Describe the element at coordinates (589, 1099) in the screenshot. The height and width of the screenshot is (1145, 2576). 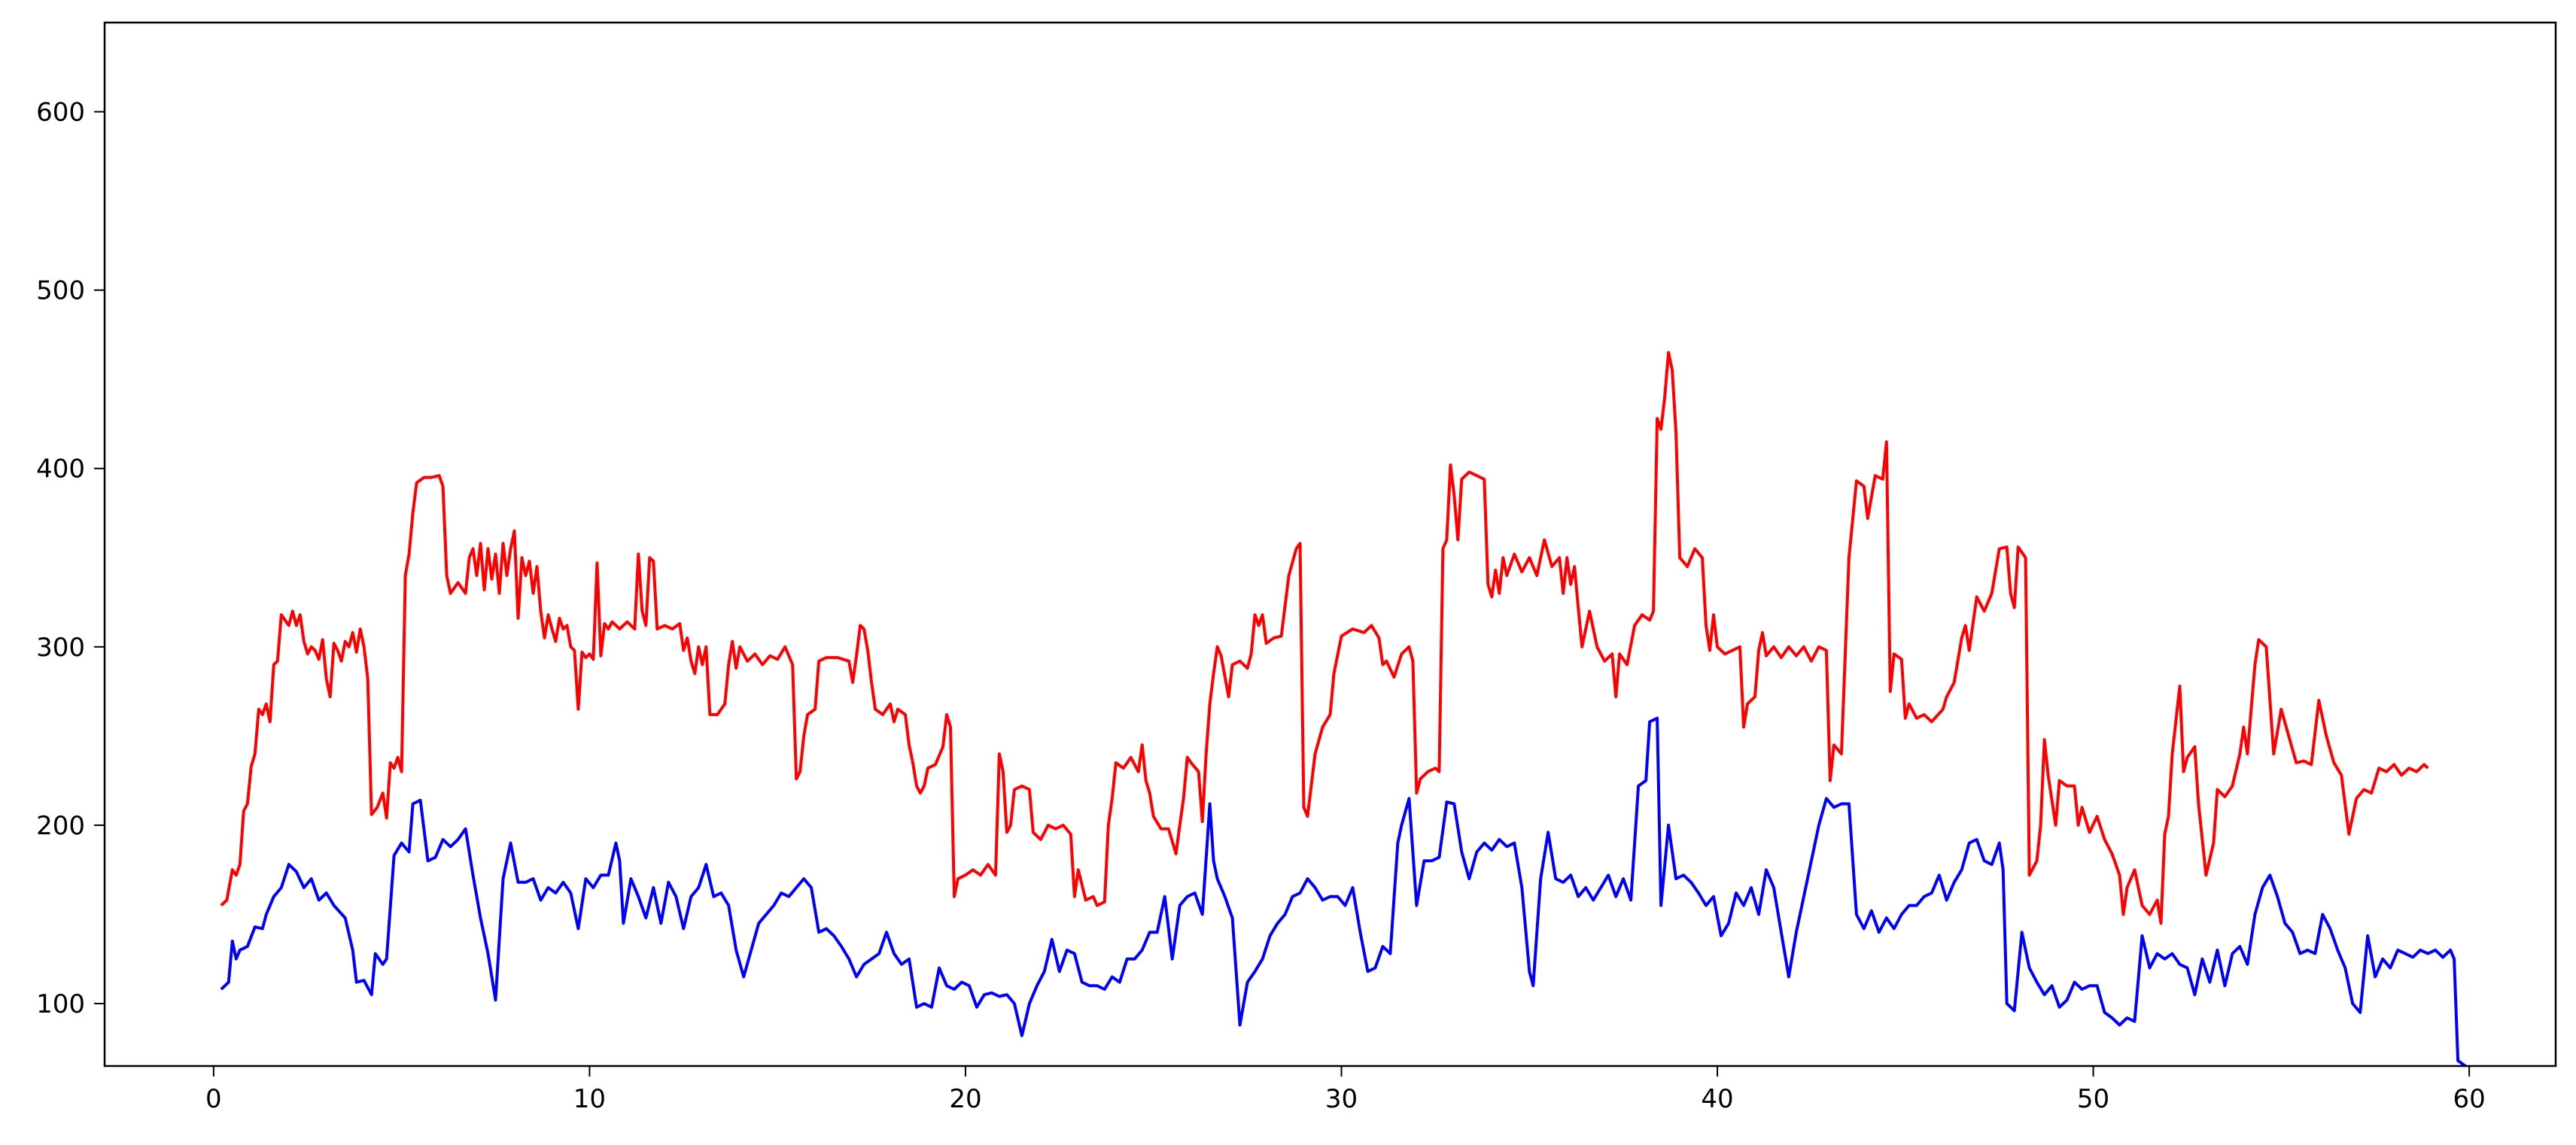
I see `x-tick-label: 10` at that location.